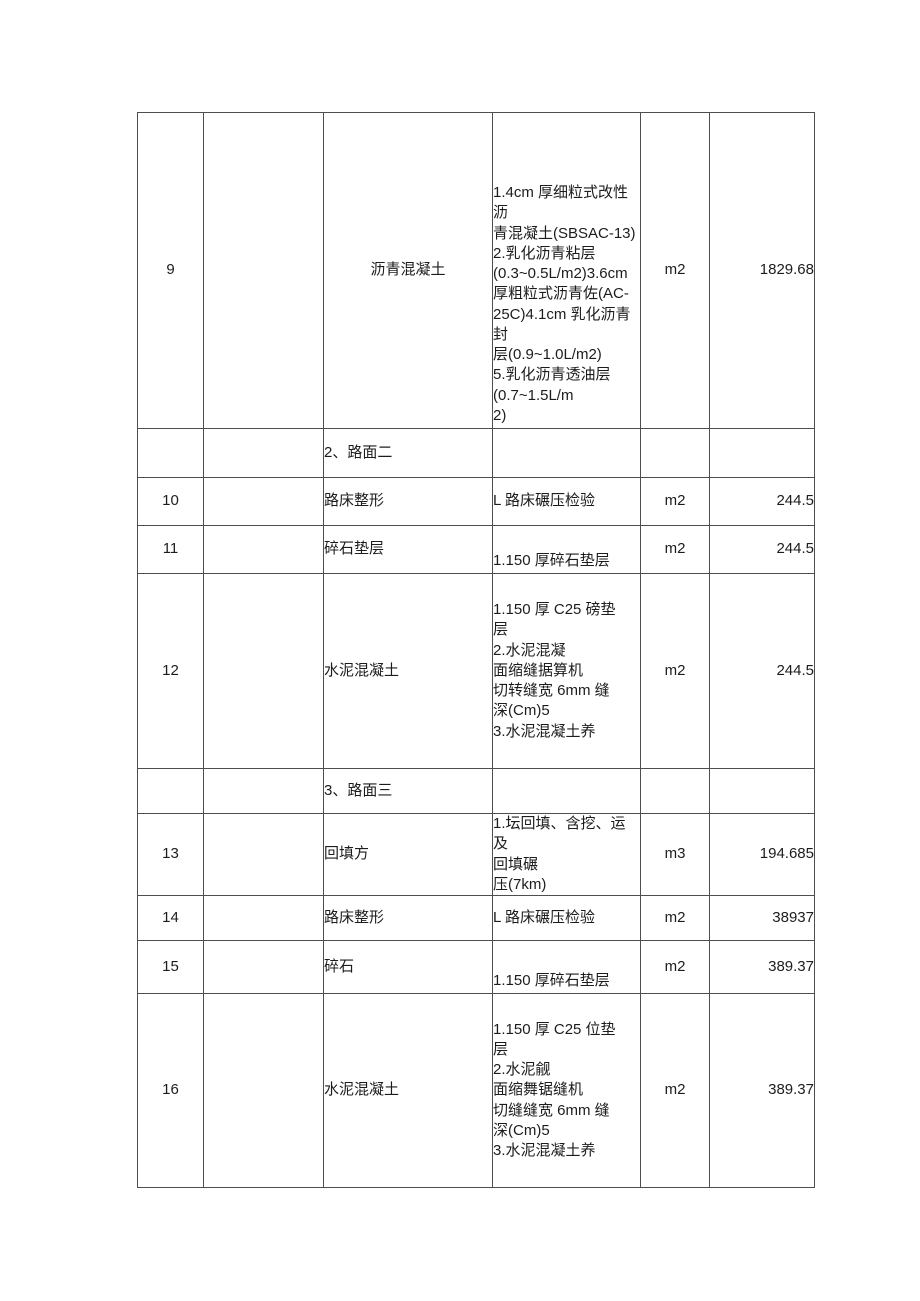 The width and height of the screenshot is (920, 1301). I want to click on table-row-item-15: 15 碎石 1.150 厚碎石垫层 m2 389.37, so click(476, 967).